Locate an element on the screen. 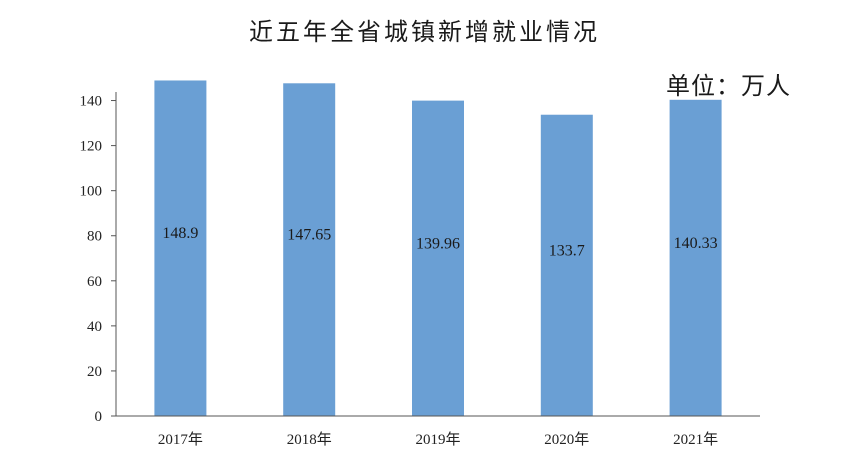 This screenshot has height=470, width=849. unit-label: 单位：万人 is located at coordinates (728, 86).